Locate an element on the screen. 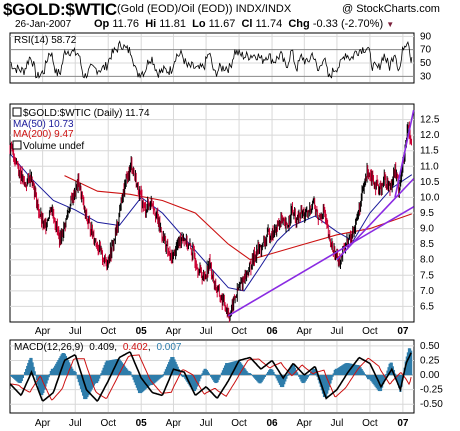 The width and height of the screenshot is (460, 431). rsi-legend: RSI(14) 58.72 is located at coordinates (45, 40).